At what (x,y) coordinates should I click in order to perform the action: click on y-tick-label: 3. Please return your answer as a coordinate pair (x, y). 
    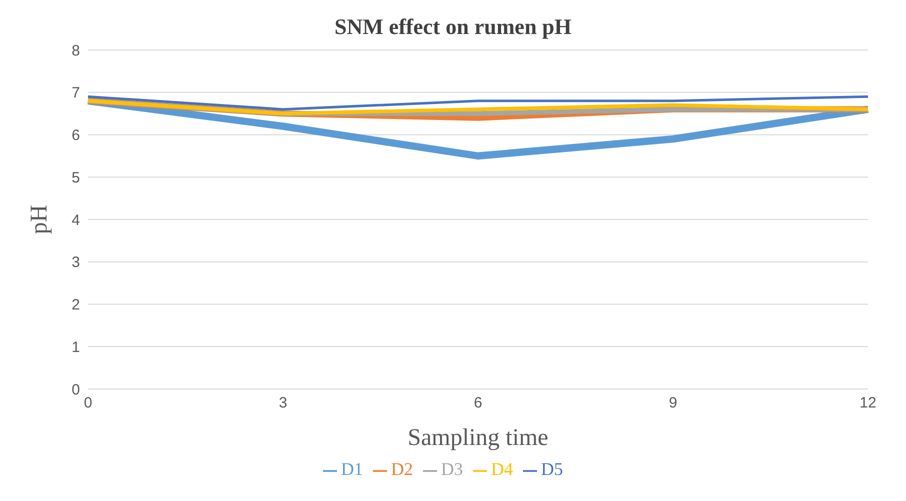
    Looking at the image, I should click on (76, 263).